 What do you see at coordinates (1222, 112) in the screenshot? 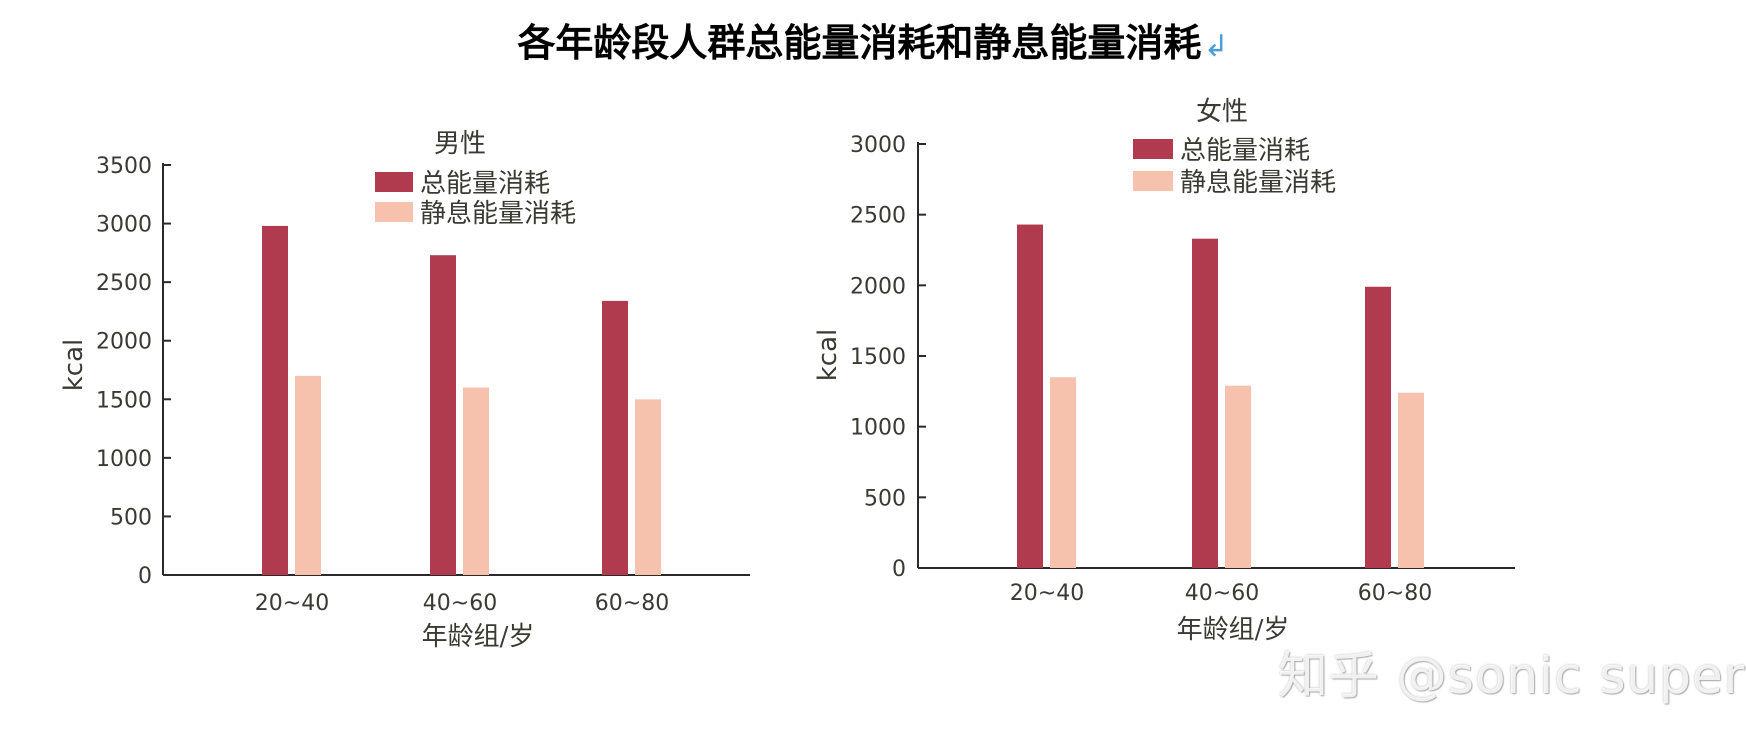
I see `chart-title: 女性` at bounding box center [1222, 112].